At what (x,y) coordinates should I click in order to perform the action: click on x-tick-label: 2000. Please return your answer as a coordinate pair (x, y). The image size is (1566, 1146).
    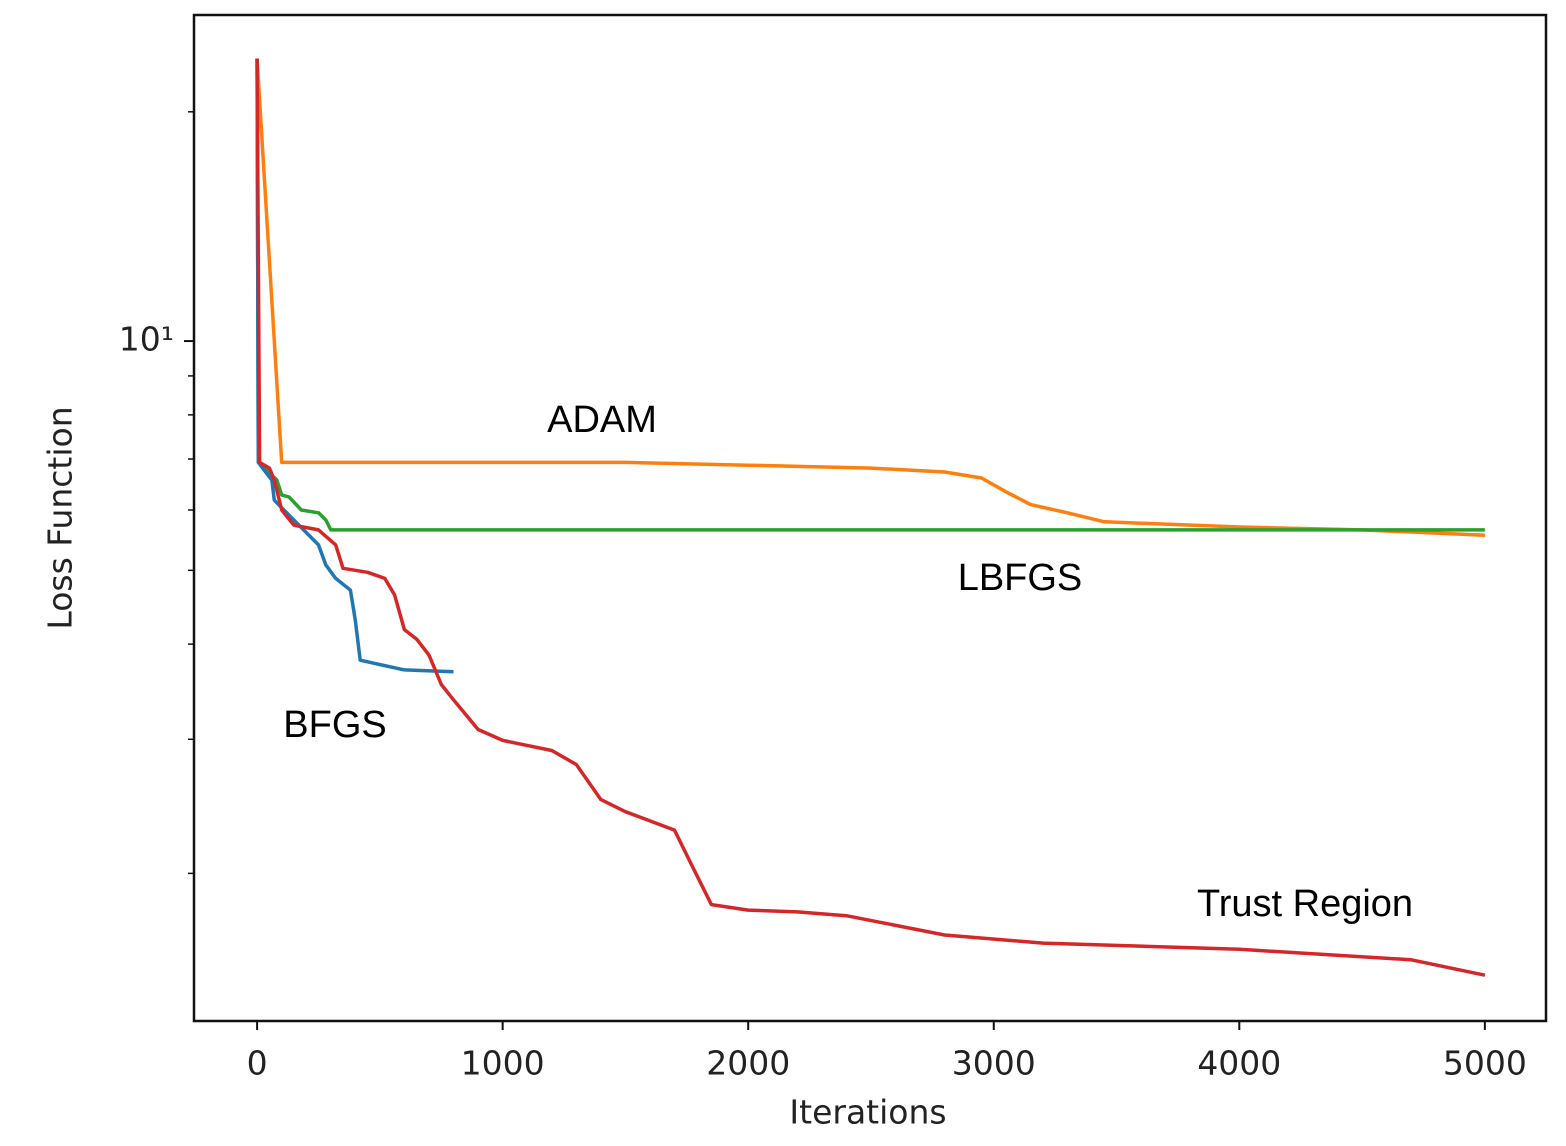
    Looking at the image, I should click on (748, 1063).